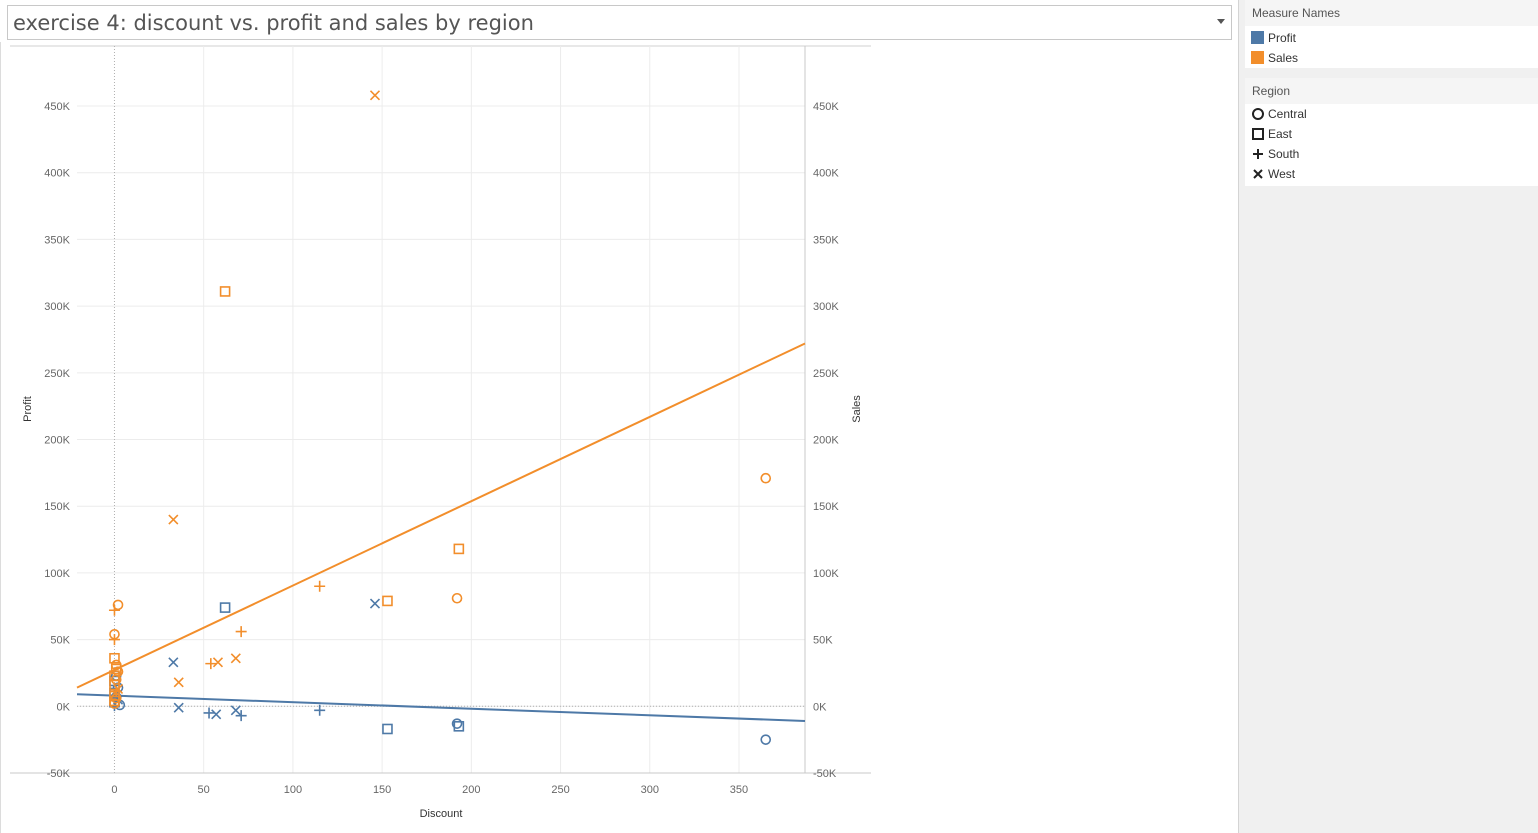 The image size is (1538, 833). Describe the element at coordinates (57, 507) in the screenshot. I see `y-tick-label: 150K` at that location.